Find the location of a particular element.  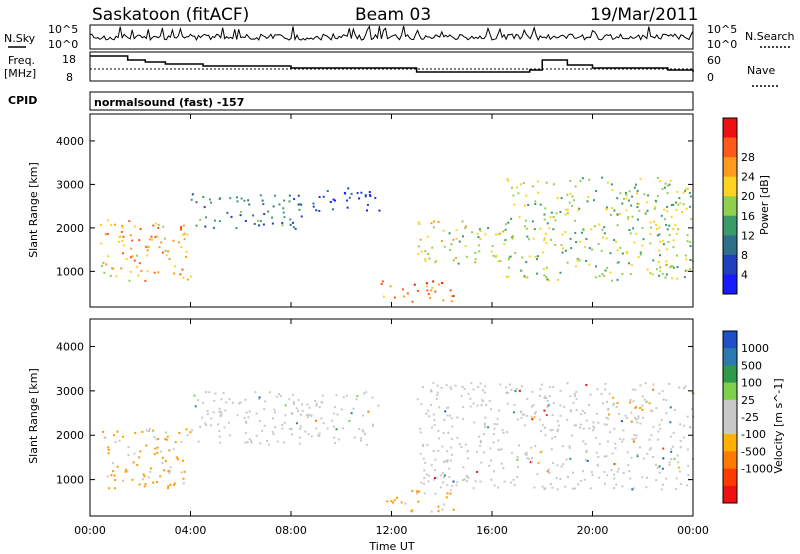

time-tick-label: 16:00 is located at coordinates (492, 530).